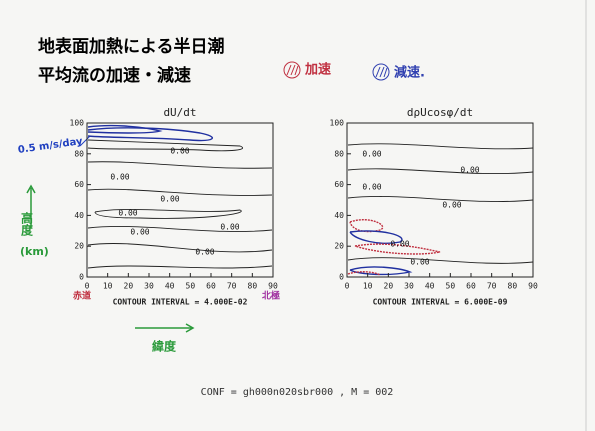  I want to click on plot-title: dρUcosφ/dt, so click(440, 112).